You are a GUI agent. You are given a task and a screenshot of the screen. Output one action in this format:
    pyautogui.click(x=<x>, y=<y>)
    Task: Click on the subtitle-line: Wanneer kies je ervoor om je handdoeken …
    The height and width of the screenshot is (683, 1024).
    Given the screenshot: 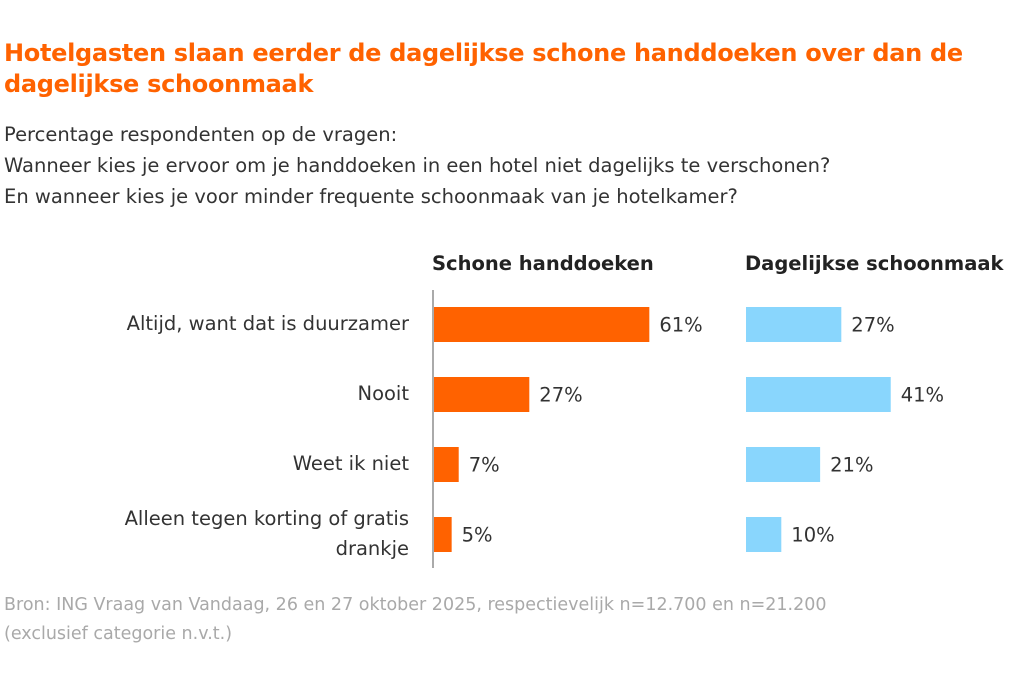 What is the action you would take?
    pyautogui.click(x=417, y=165)
    